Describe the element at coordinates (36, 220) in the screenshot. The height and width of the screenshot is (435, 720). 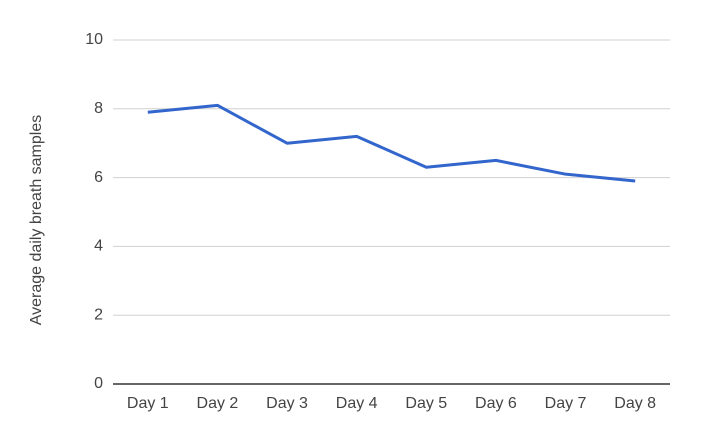
I see `y-axis-label: Average daily breath samples` at that location.